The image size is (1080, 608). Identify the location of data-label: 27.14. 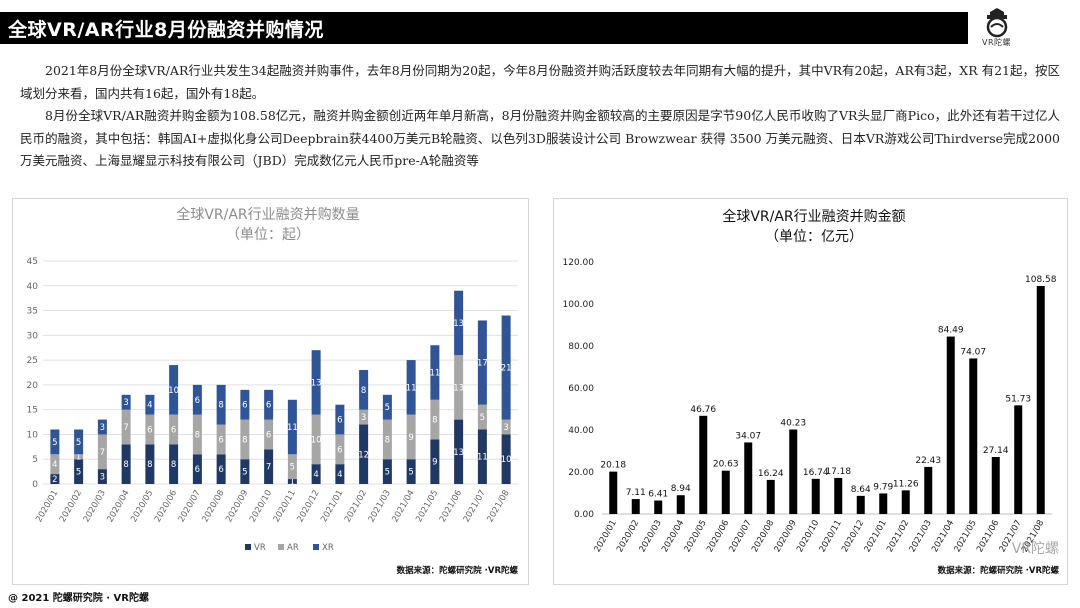
(996, 451).